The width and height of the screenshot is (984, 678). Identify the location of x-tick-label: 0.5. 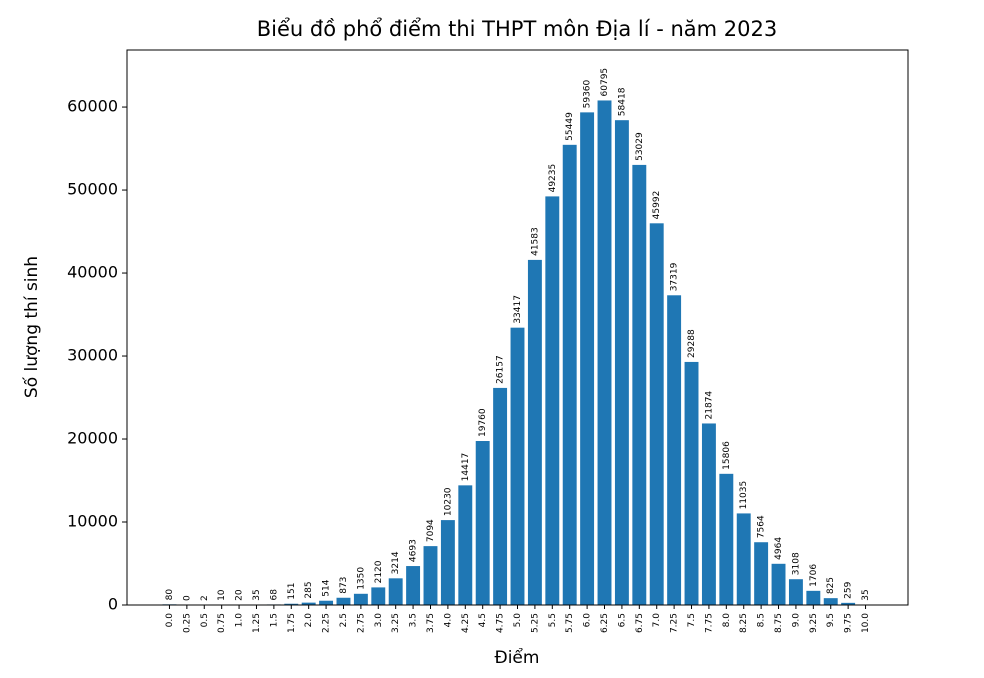
(205, 620).